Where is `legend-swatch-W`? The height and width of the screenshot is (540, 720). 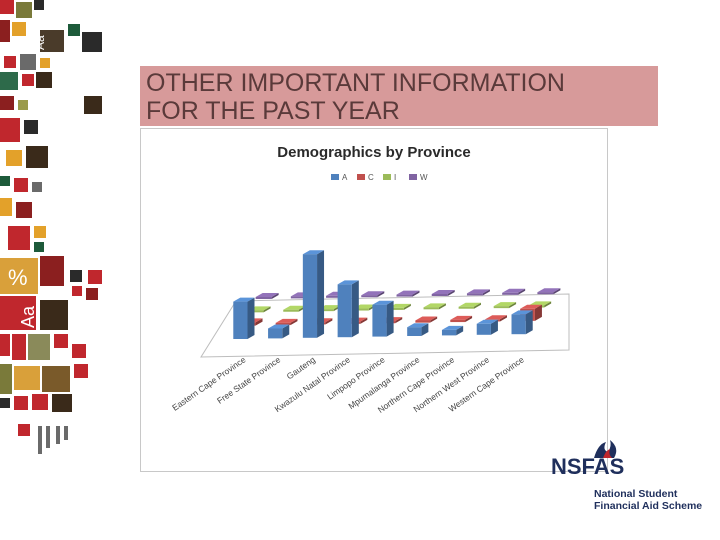
legend-swatch-W is located at coordinates (413, 177).